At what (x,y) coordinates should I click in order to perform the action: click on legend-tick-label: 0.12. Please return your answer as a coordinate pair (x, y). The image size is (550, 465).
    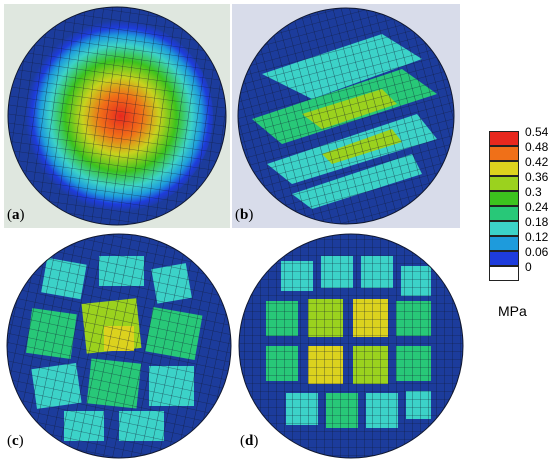
    Looking at the image, I should click on (537, 237).